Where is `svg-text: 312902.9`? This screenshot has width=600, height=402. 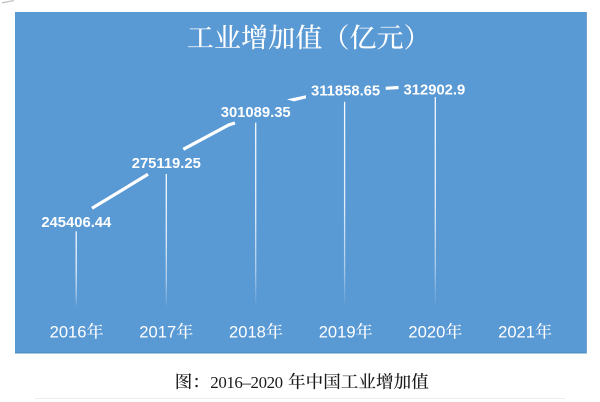
svg-text: 312902.9 is located at coordinates (435, 91).